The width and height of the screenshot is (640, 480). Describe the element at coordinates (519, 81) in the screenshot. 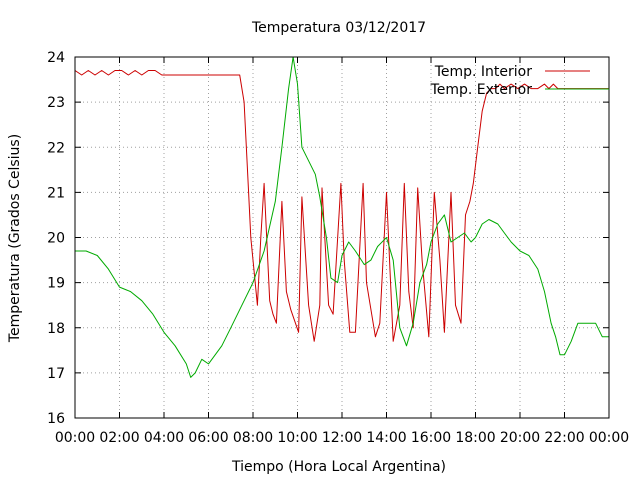

I see `legend: Temp. Interior Temp. Exterior` at that location.